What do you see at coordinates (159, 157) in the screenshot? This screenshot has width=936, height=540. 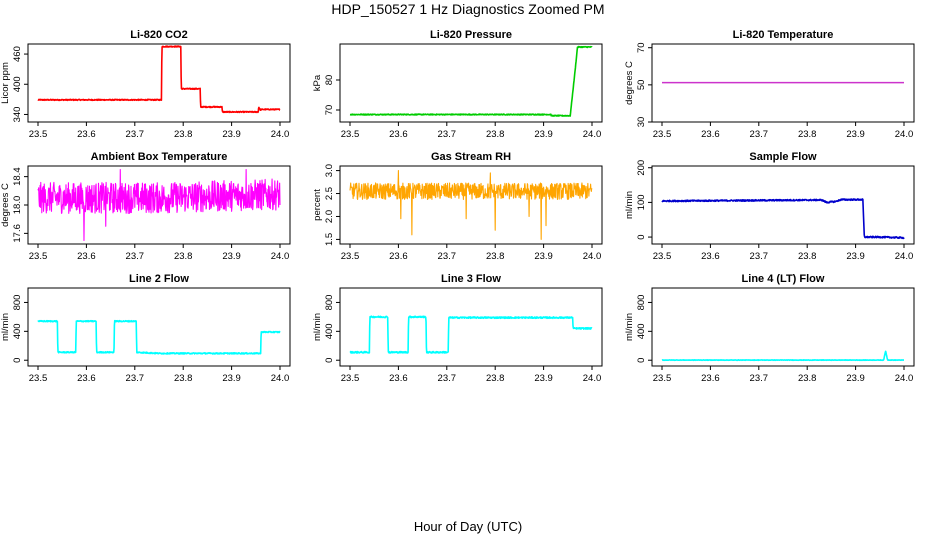 I see `panel-title: Ambient Box Temperature` at bounding box center [159, 157].